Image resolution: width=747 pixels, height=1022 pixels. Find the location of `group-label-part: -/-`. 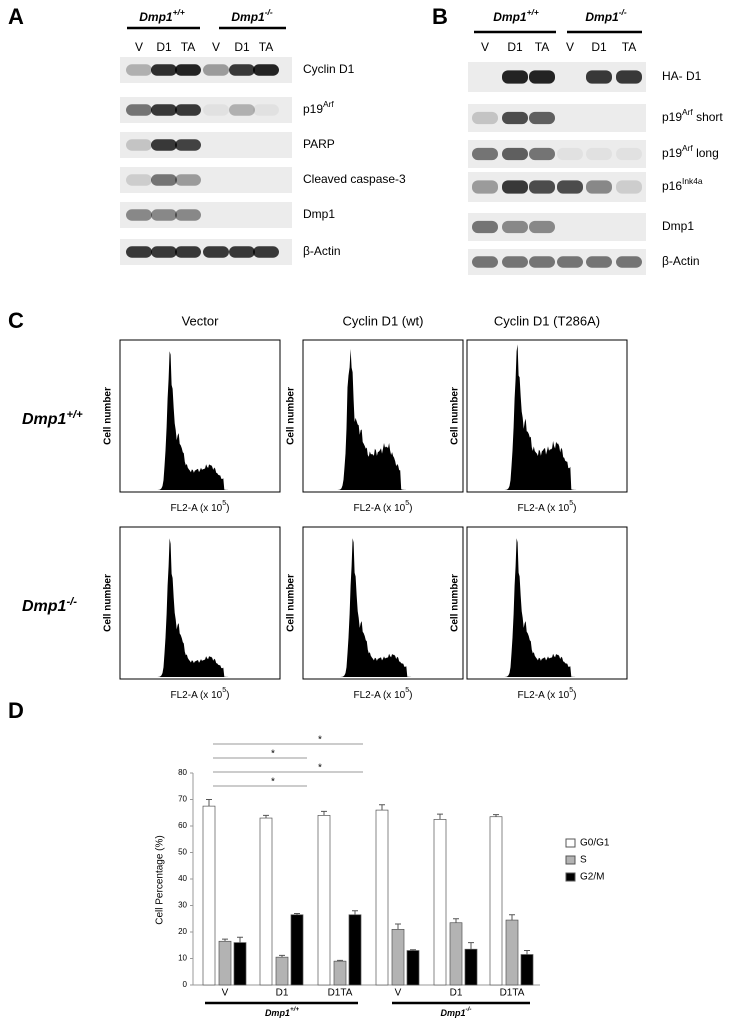

group-label-part: -/- is located at coordinates (623, 12).